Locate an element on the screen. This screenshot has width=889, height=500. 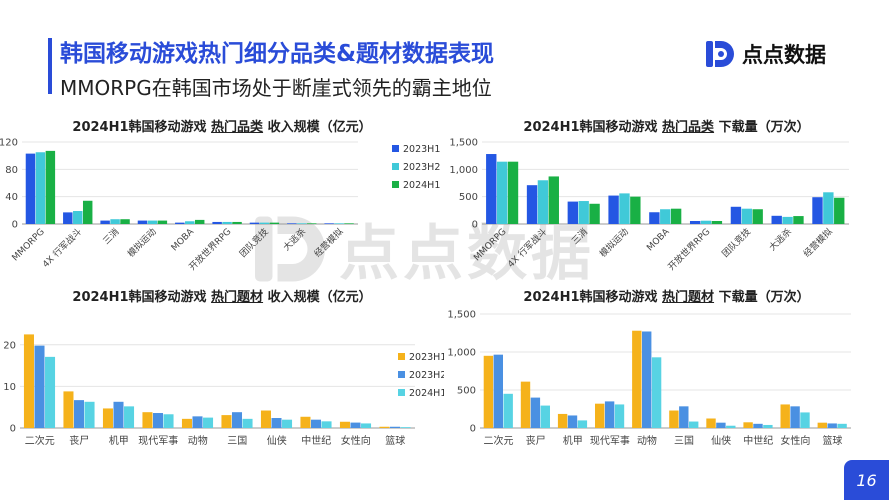
chart-title: 2024H1韩国移动游戏 热门题材 下载量（万次） is located at coordinates (666, 297).